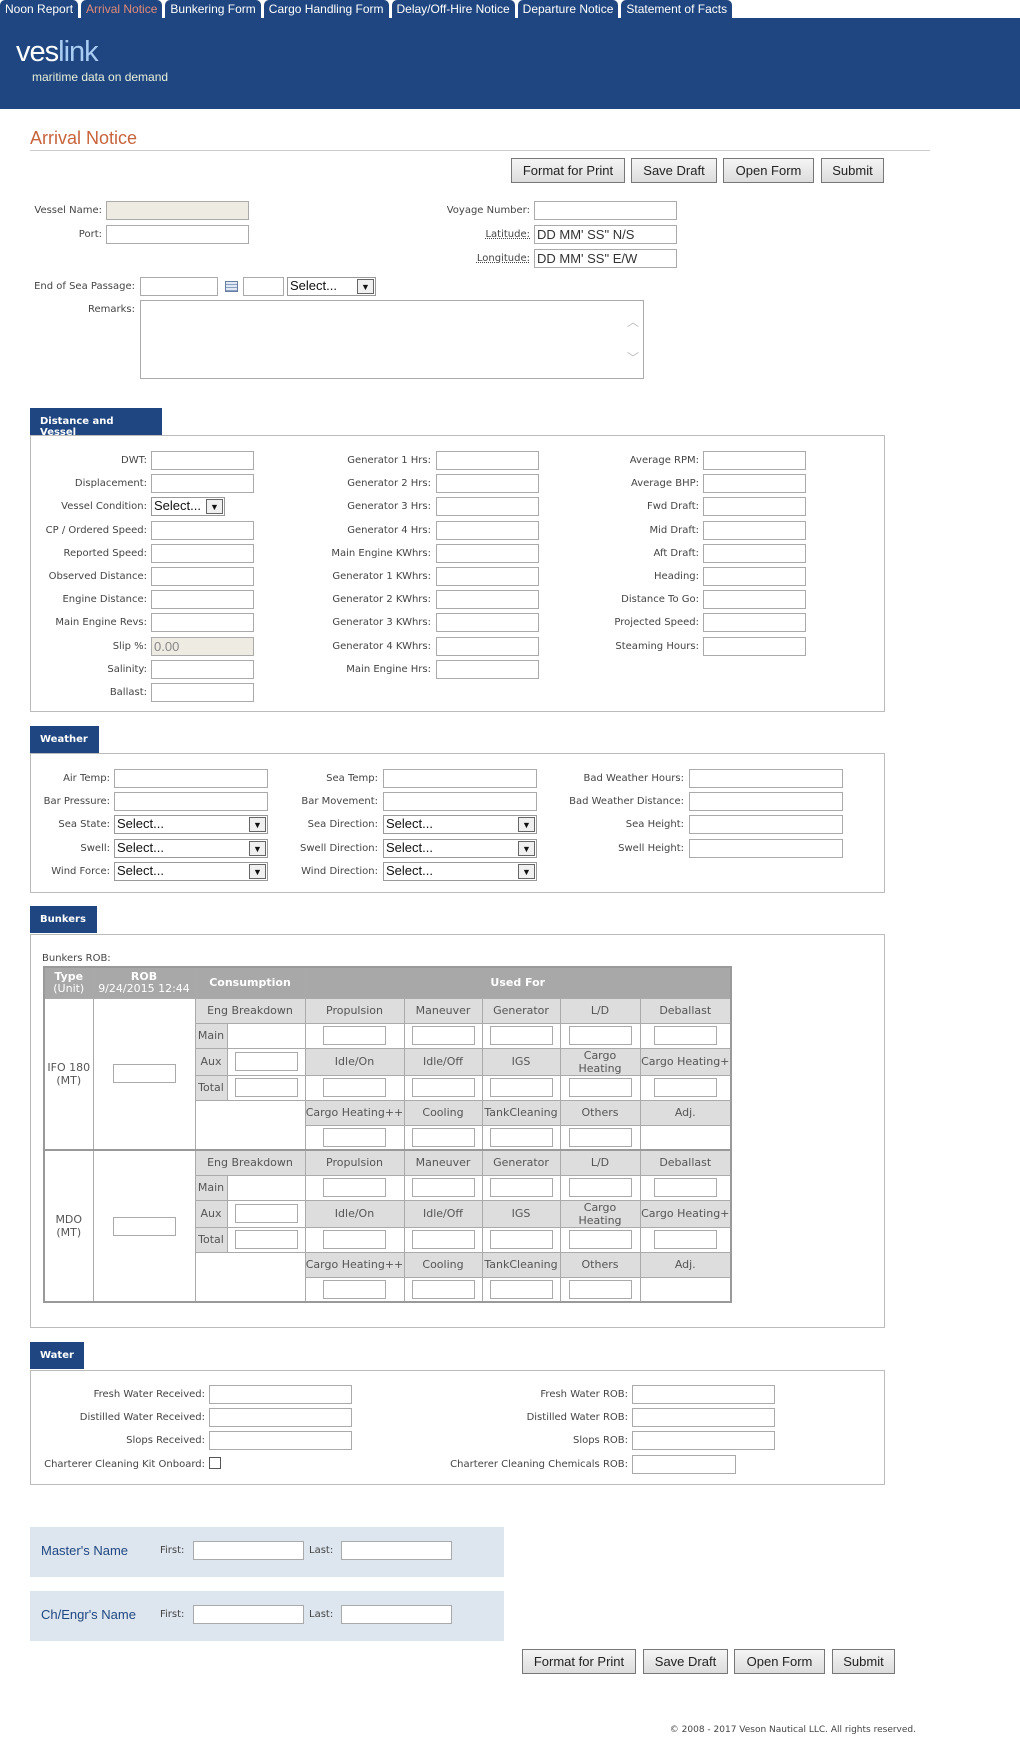 This screenshot has width=1020, height=1755. I want to click on port-input, so click(177, 234).